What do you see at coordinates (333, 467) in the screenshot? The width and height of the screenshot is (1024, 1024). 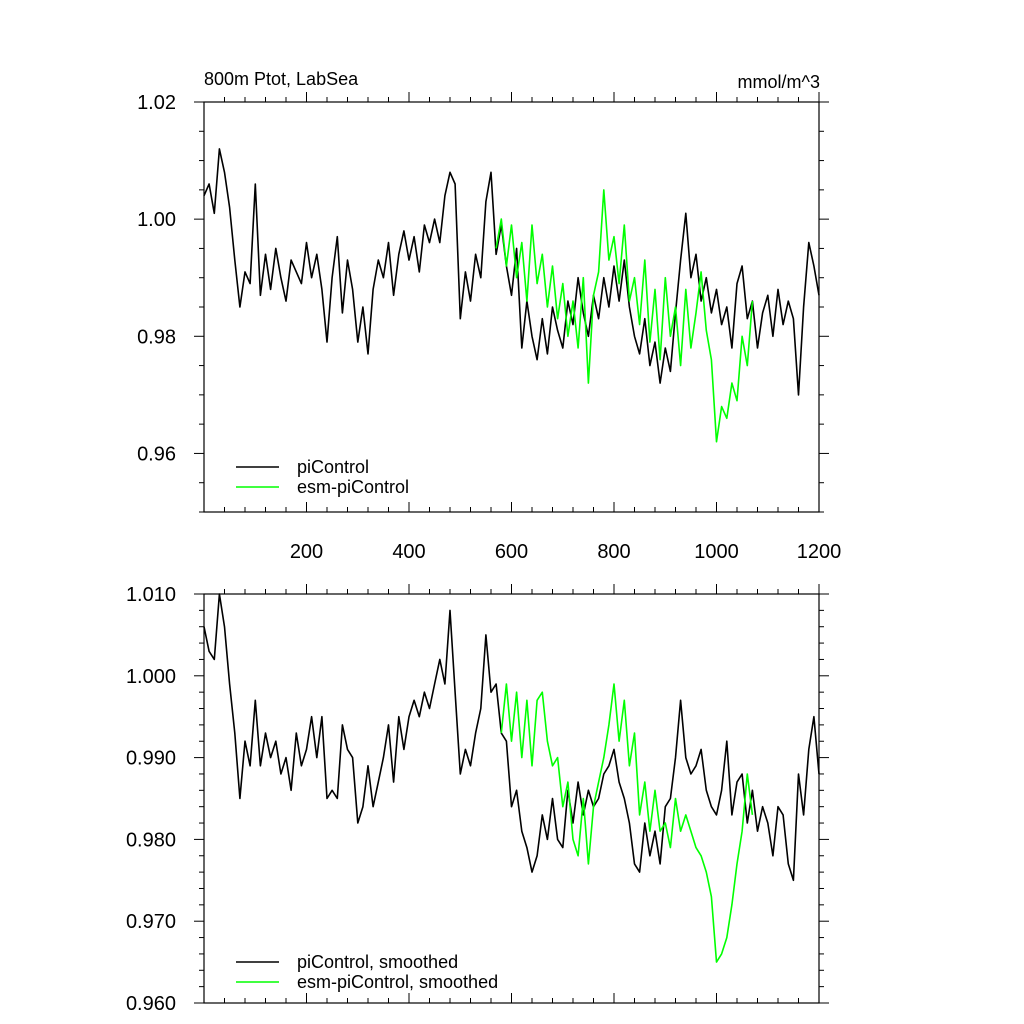 I see `legend-label: piControl` at bounding box center [333, 467].